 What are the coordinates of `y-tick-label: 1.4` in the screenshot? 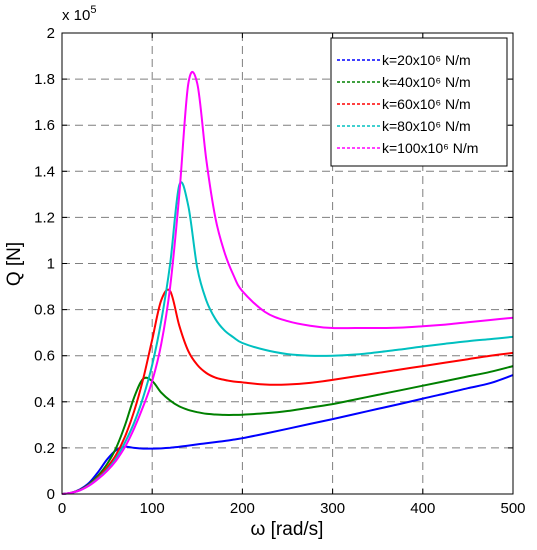 It's located at (44, 171).